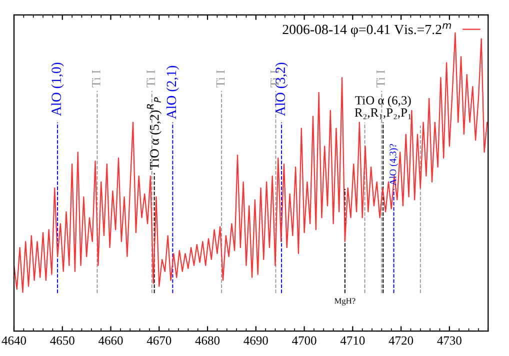 The height and width of the screenshot is (356, 509). What do you see at coordinates (449, 340) in the screenshot?
I see `x-tick-label: 4730` at bounding box center [449, 340].